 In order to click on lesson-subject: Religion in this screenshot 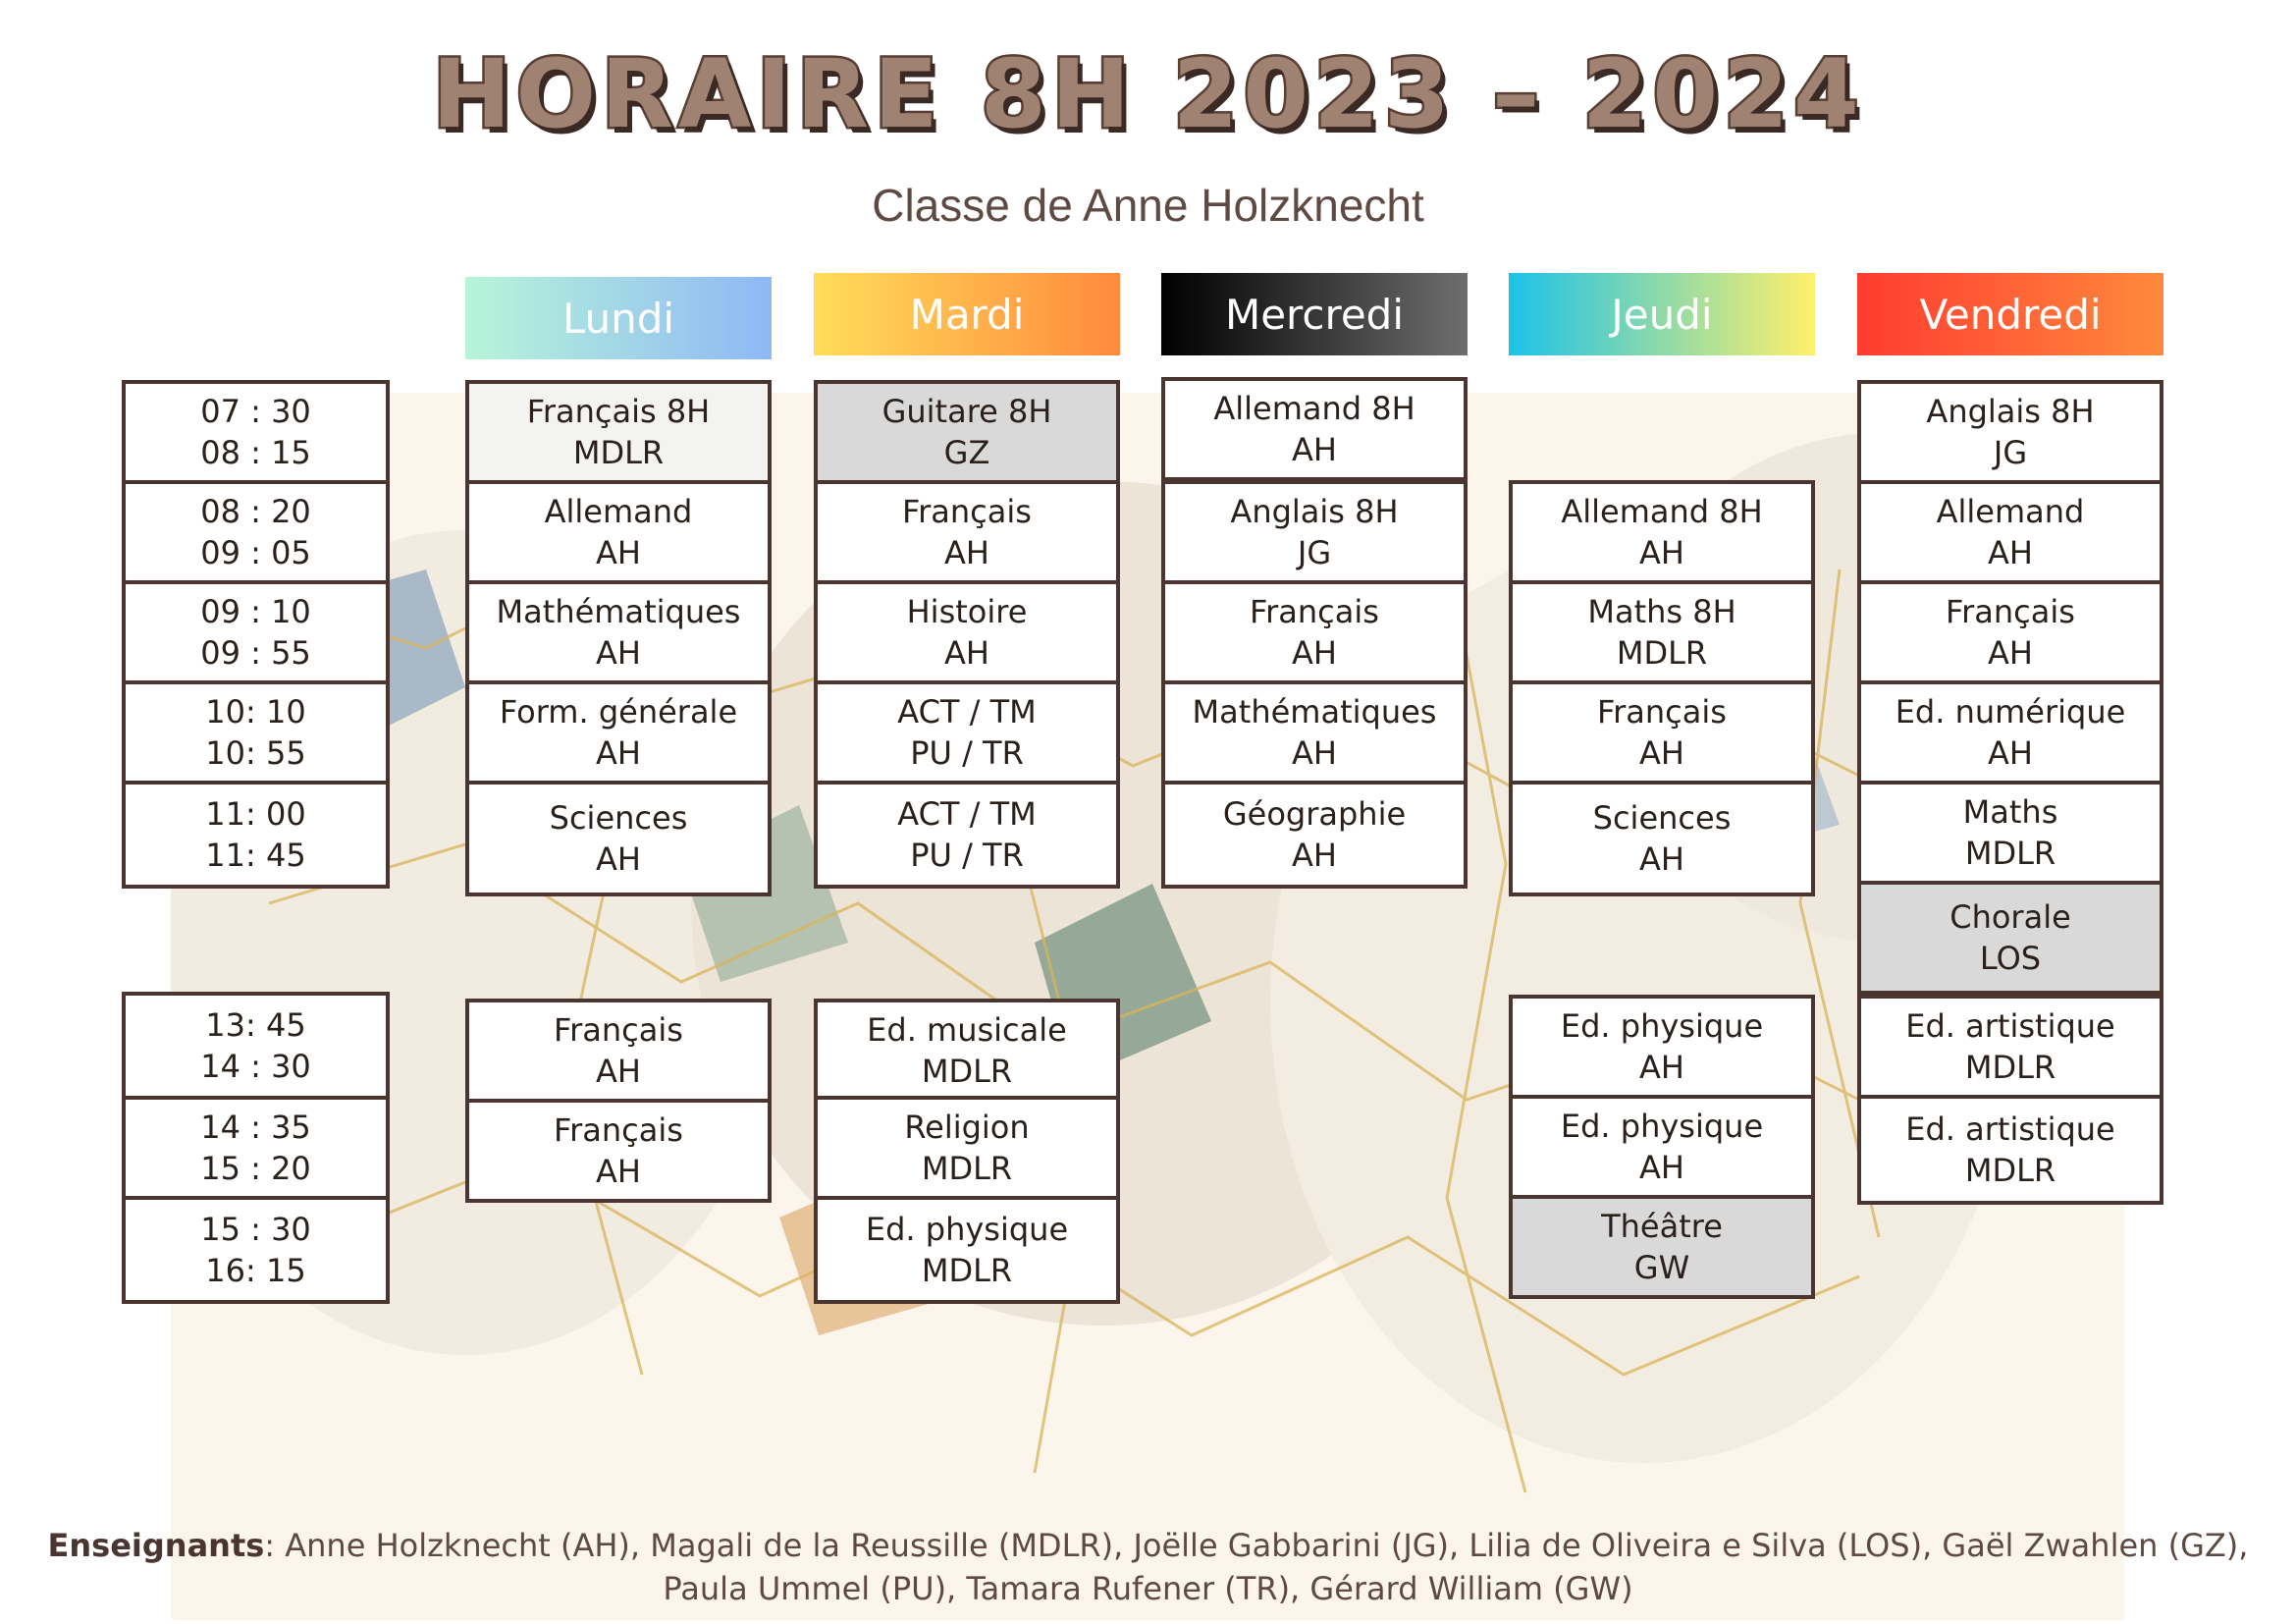, I will do `click(967, 1127)`.